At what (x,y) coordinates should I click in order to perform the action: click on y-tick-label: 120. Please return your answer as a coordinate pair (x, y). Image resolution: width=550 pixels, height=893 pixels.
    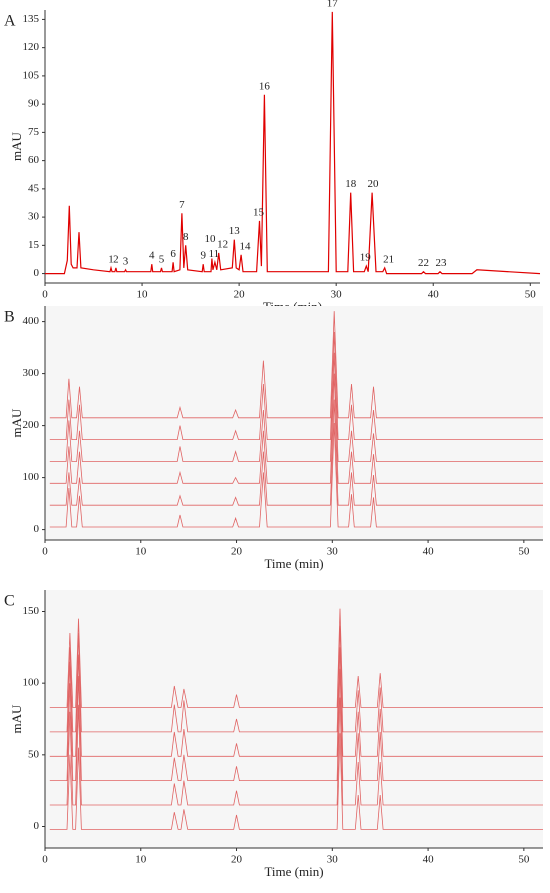
    Looking at the image, I should click on (31, 47).